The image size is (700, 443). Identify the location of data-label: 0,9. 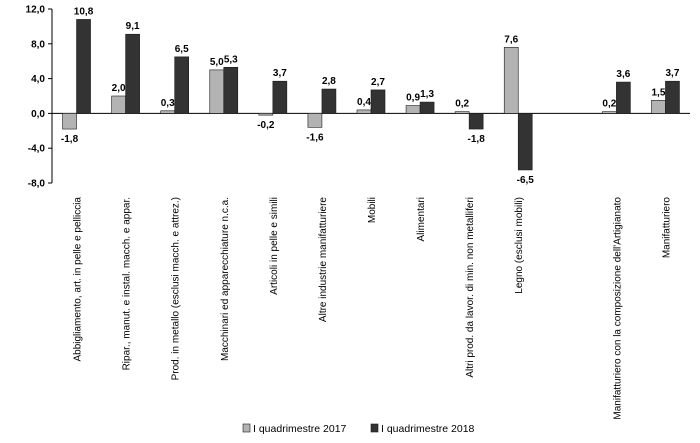
(413, 98).